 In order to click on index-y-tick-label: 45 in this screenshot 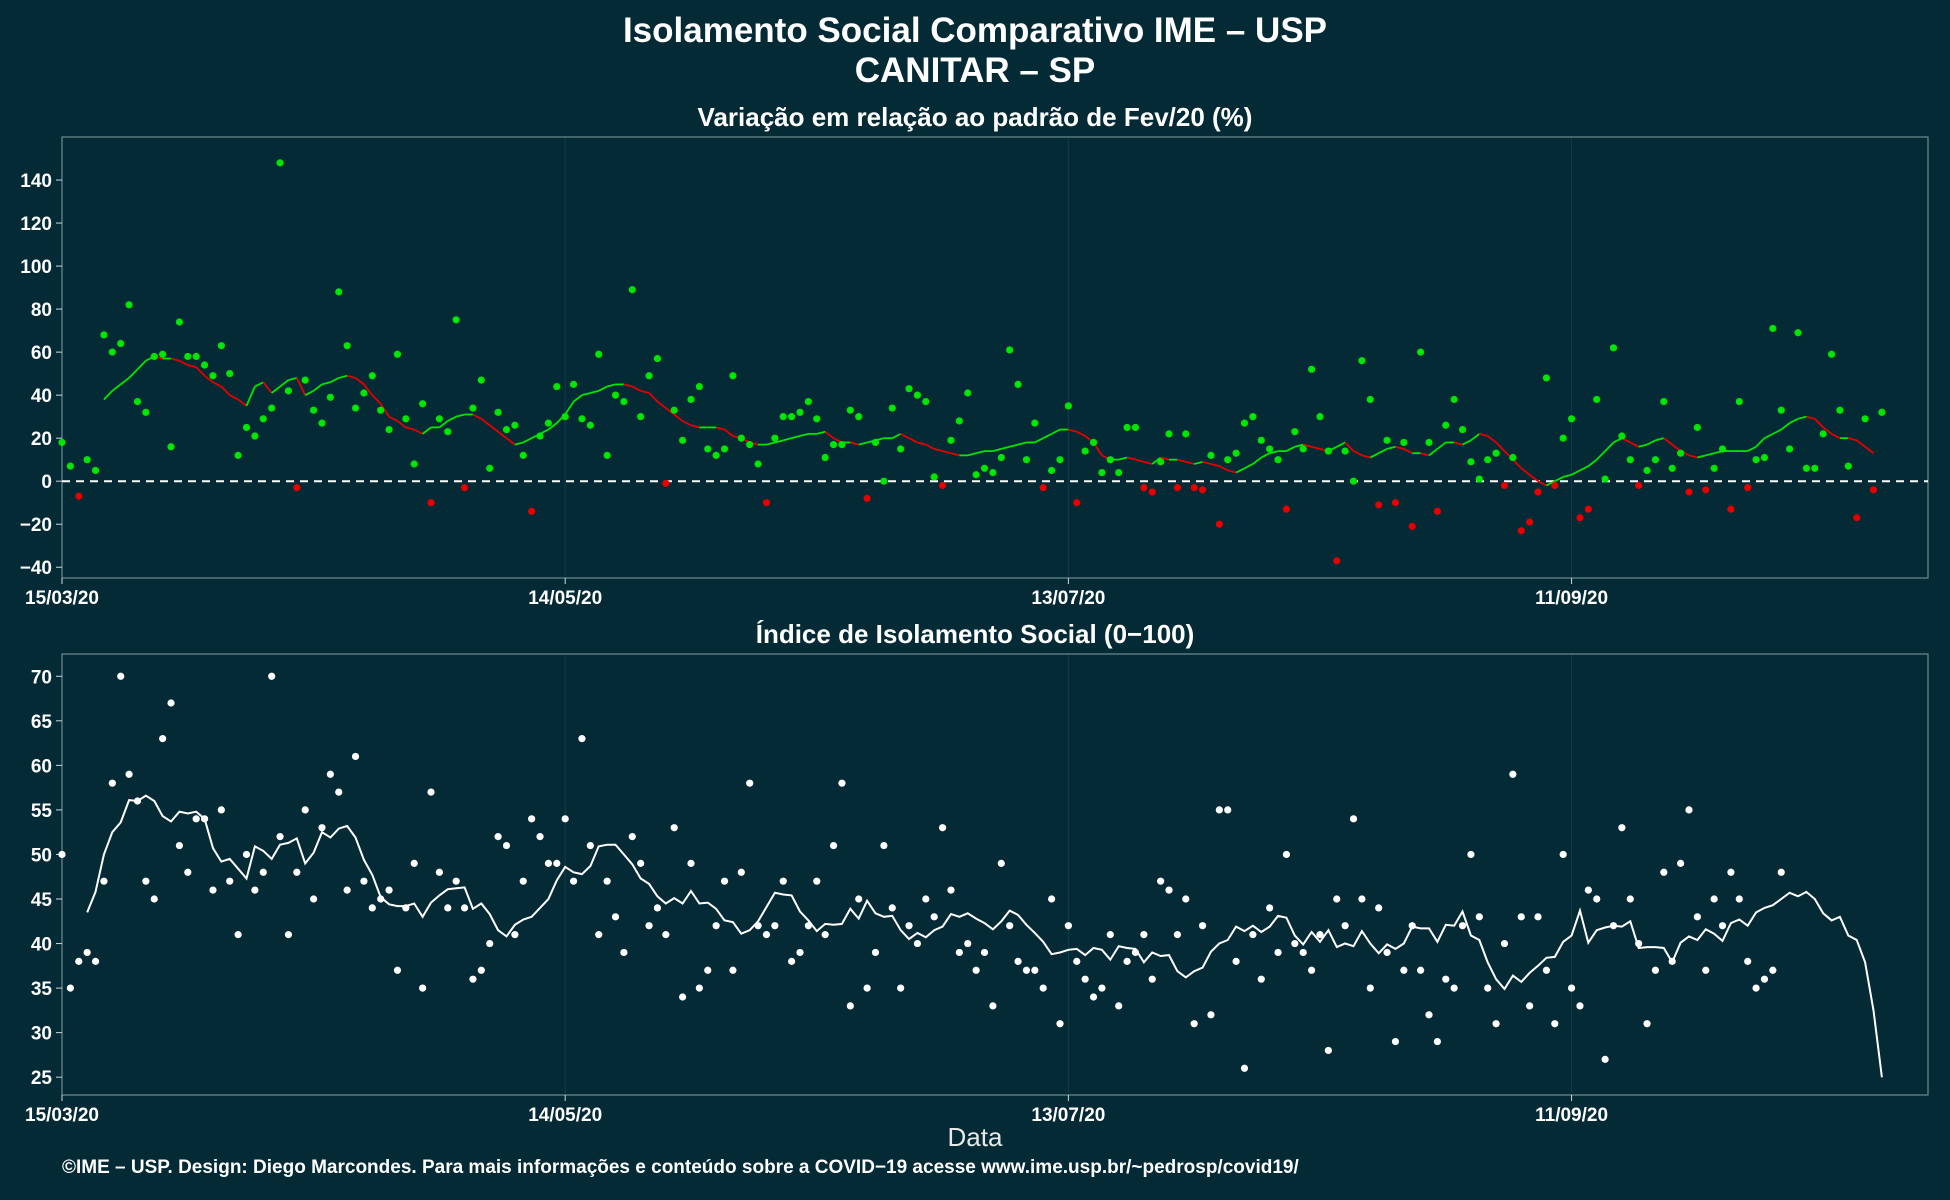, I will do `click(42, 900)`.